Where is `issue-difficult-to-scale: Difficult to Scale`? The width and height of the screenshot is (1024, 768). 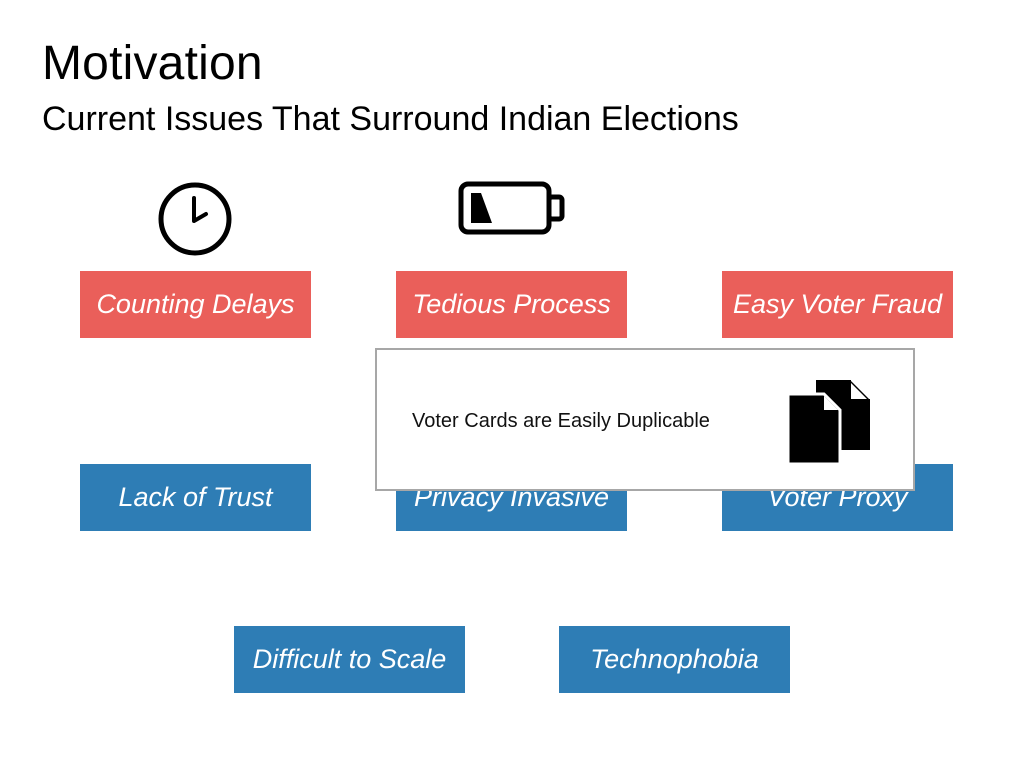
issue-difficult-to-scale: Difficult to Scale is located at coordinates (349, 659).